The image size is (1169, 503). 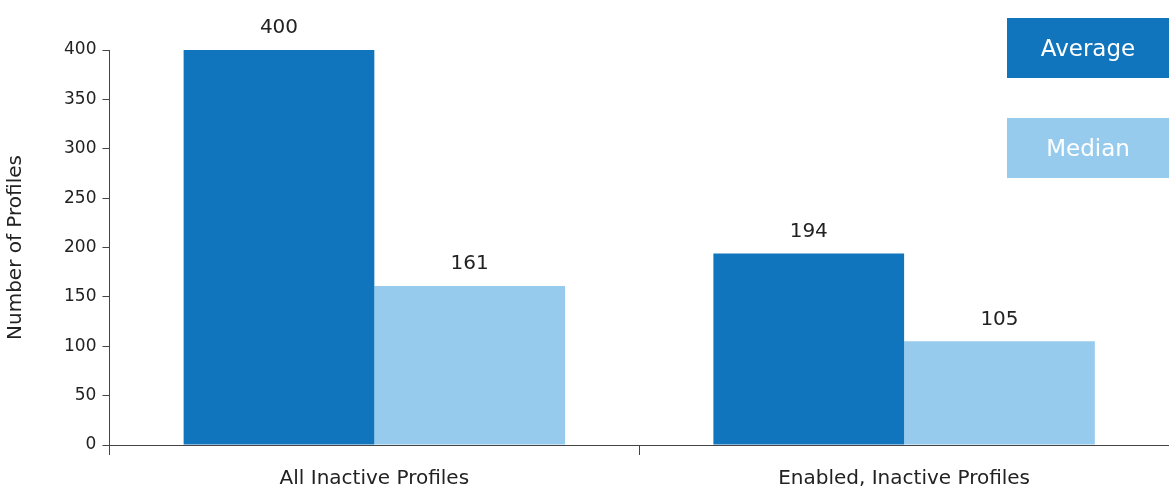 I want to click on data-label: 194, so click(x=808, y=229).